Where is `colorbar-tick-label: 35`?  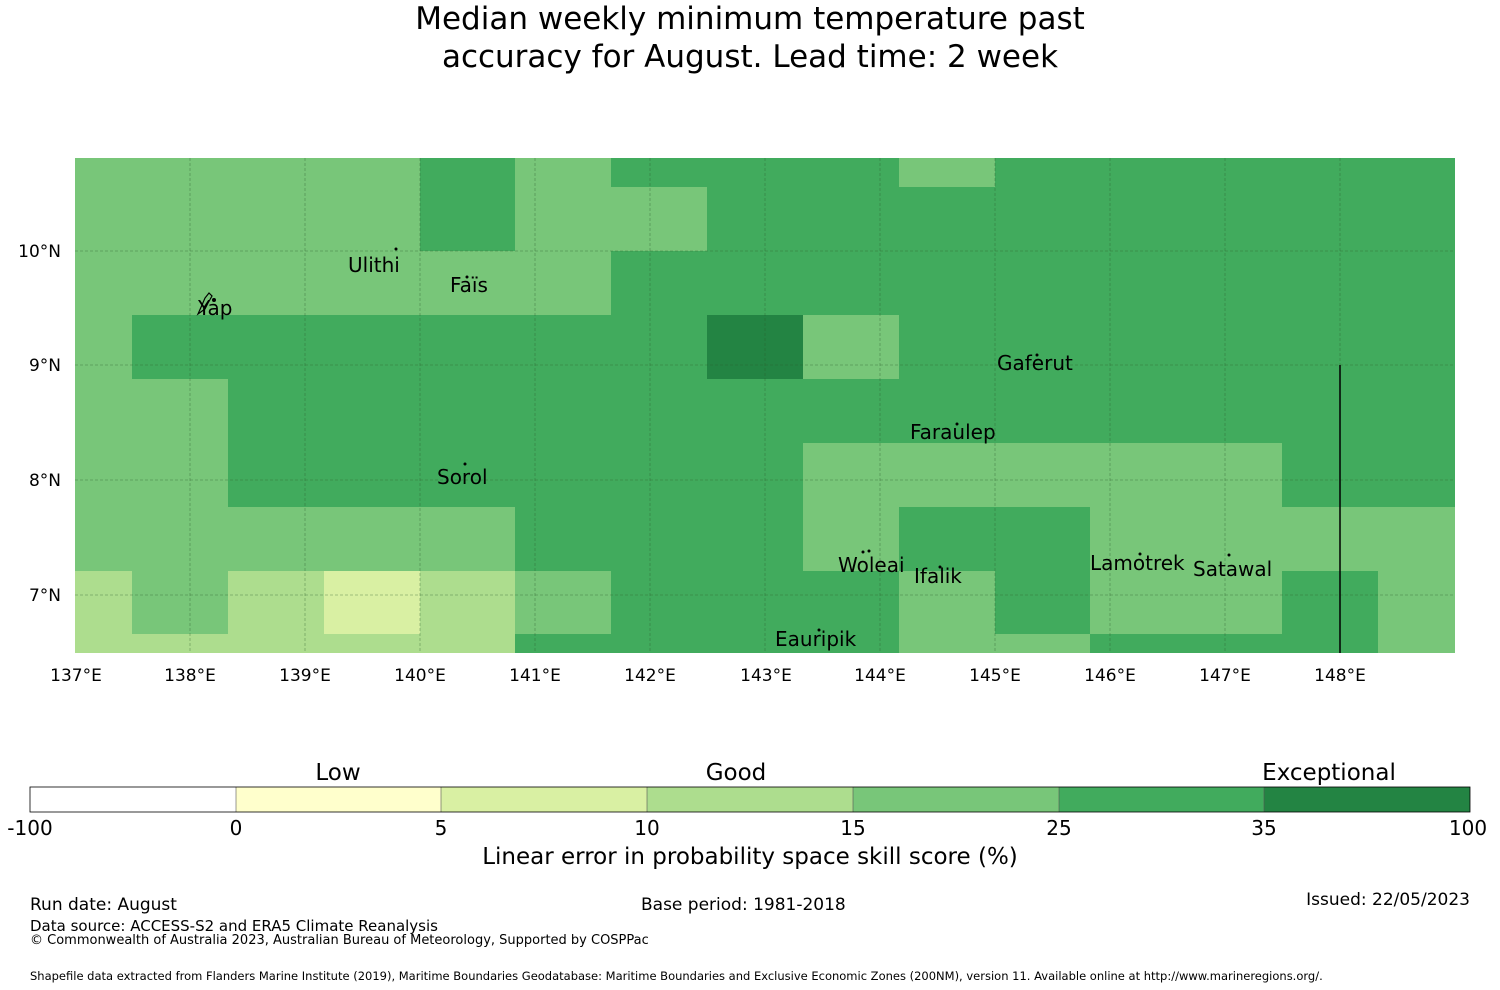 colorbar-tick-label: 35 is located at coordinates (1264, 828).